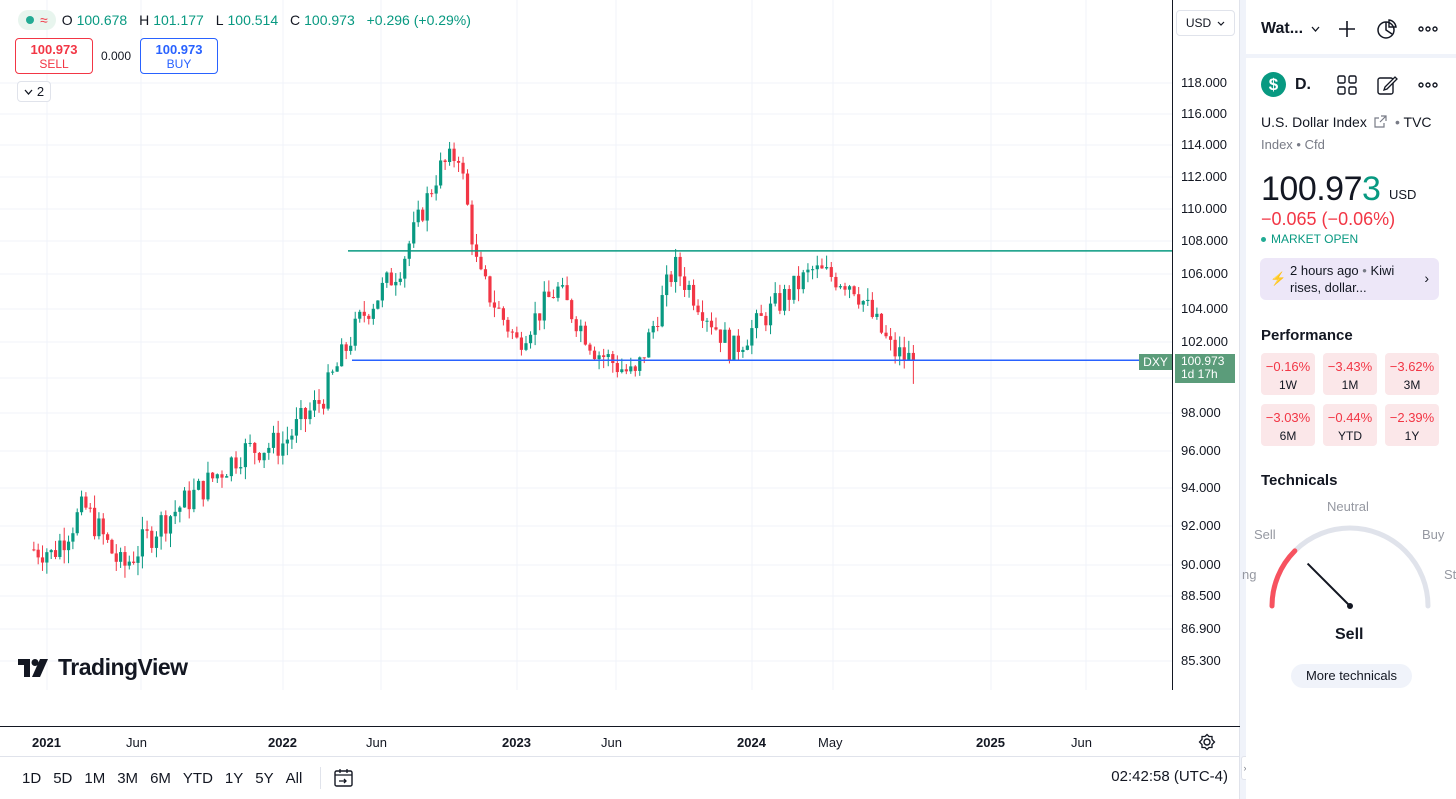 This screenshot has height=799, width=1456. Describe the element at coordinates (1349, 279) in the screenshot. I see `news-headline-card: ⚡ 2 hours ago • Kiwi rises, dollar... ›` at that location.